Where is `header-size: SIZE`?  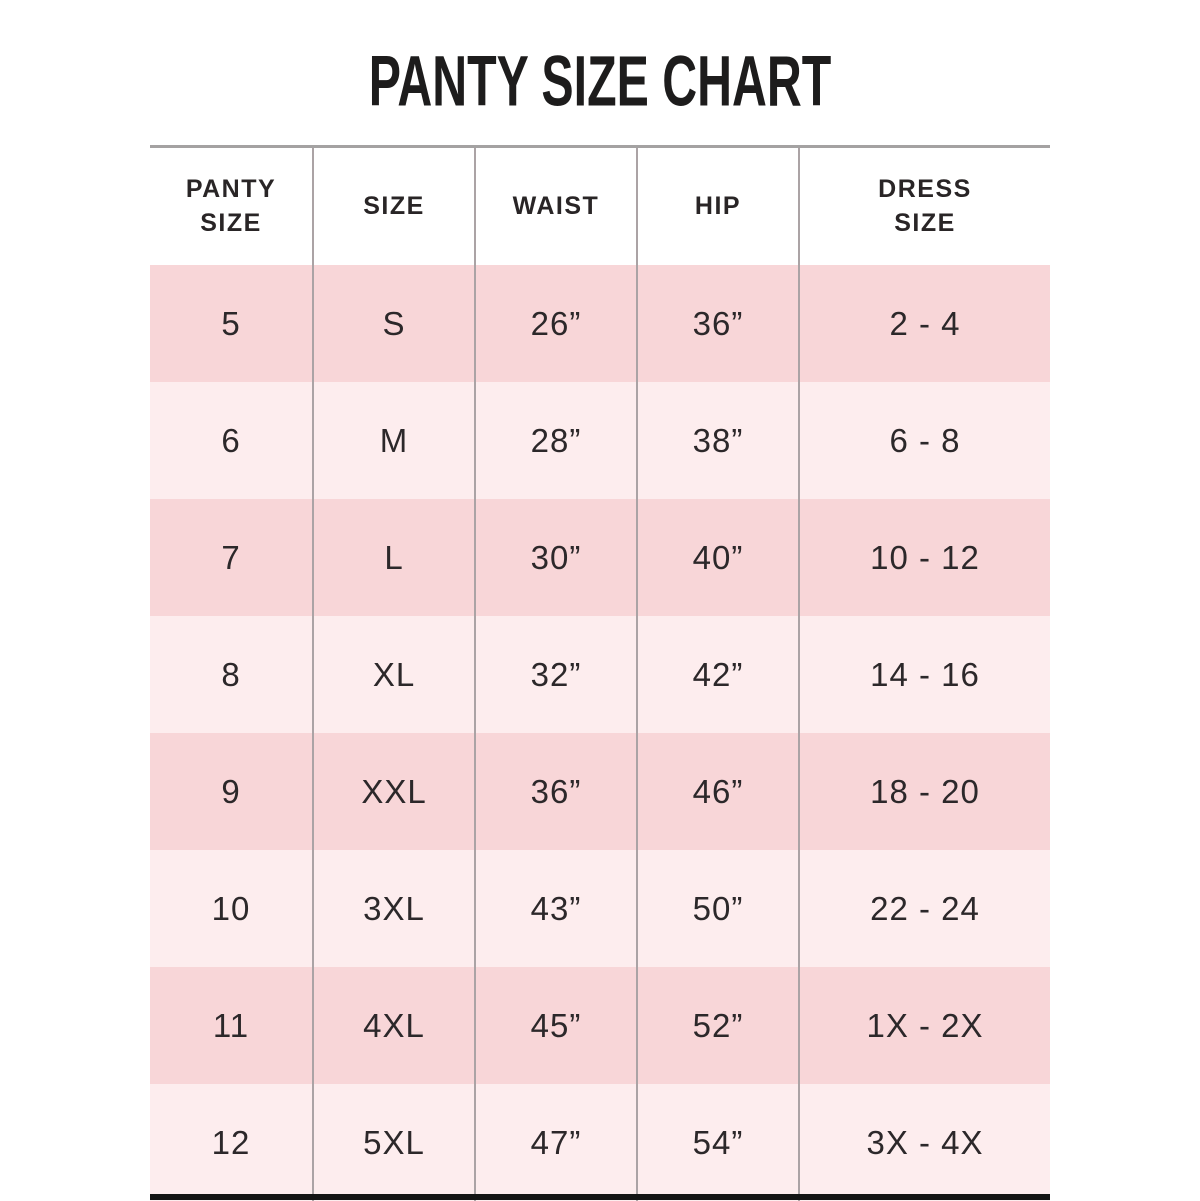 header-size: SIZE is located at coordinates (393, 206).